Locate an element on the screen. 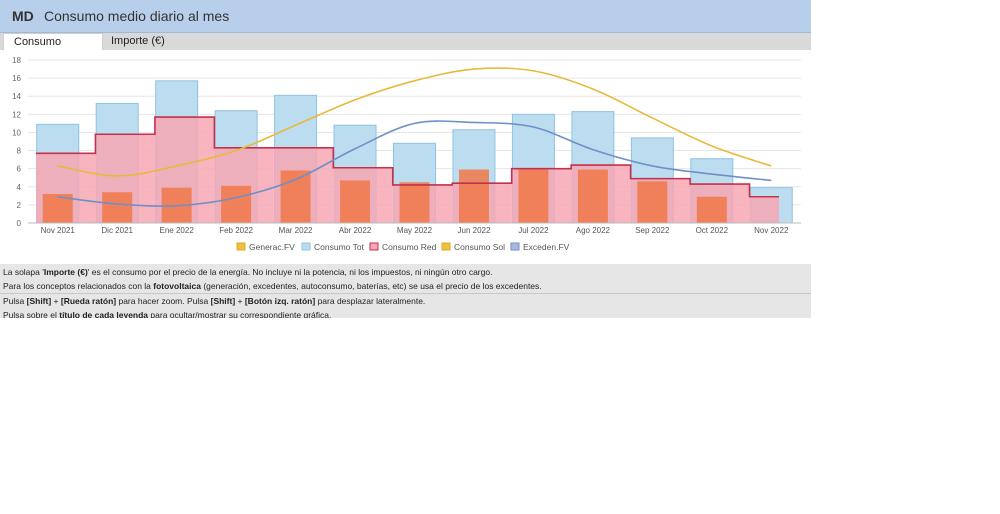  legend-item: Consumo Sol is located at coordinates (473, 247).